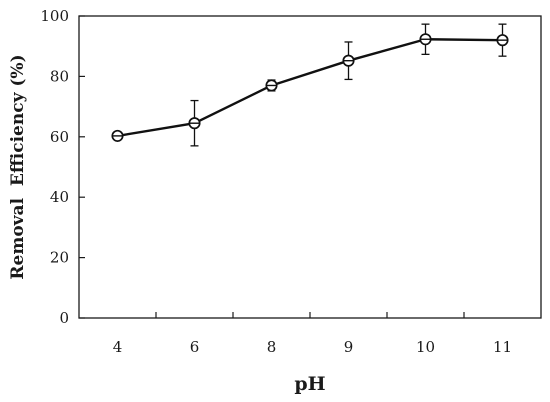  What do you see at coordinates (312, 334) in the screenshot?
I see `x-axis: 4 6 8 9 10 11` at bounding box center [312, 334].